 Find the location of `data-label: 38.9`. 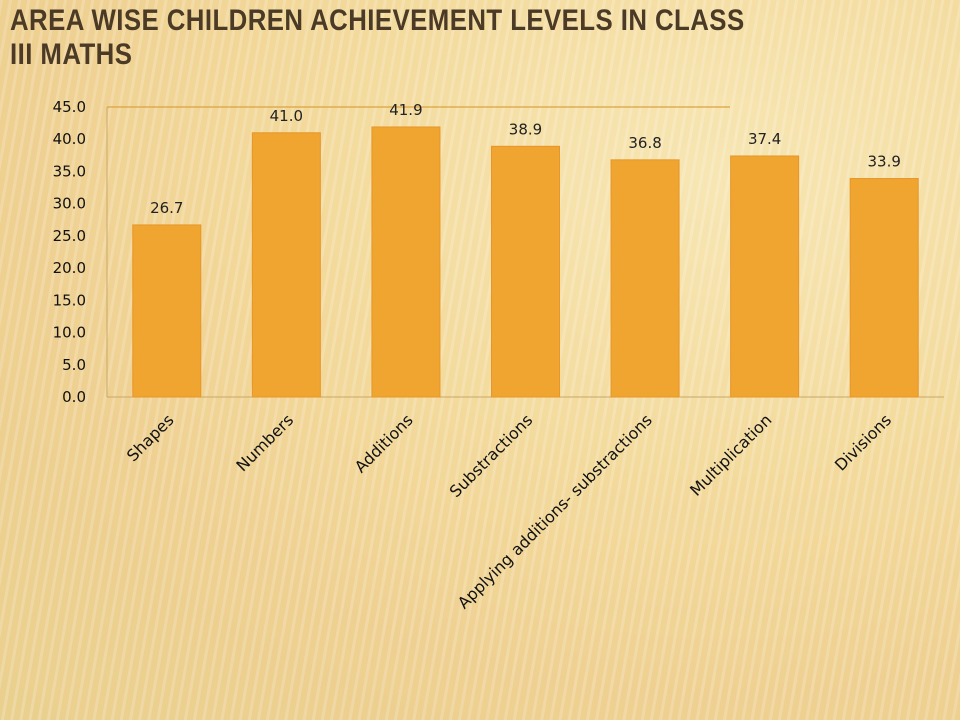

data-label: 38.9 is located at coordinates (525, 129).